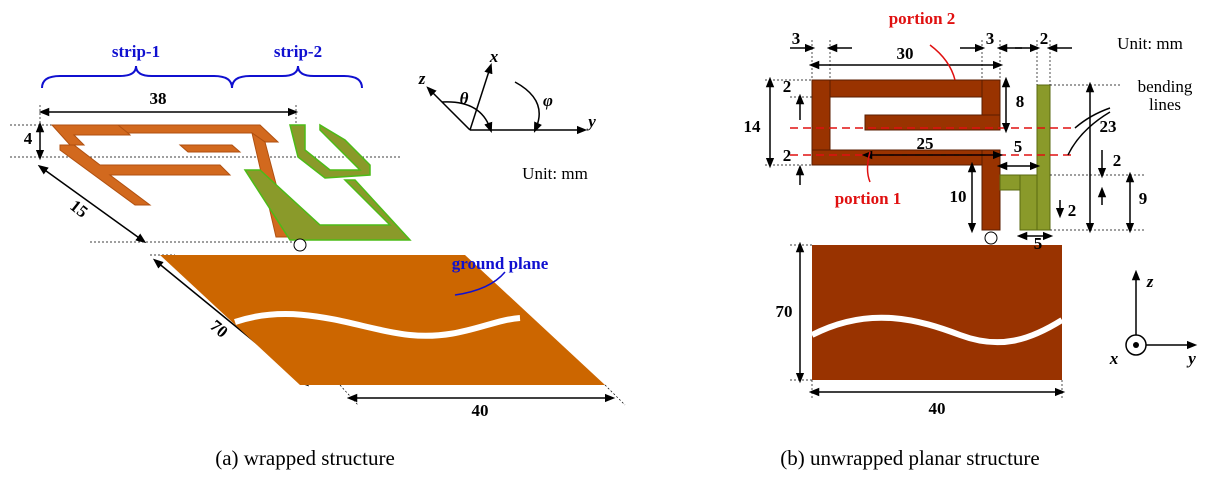  Describe the element at coordinates (500, 263) in the screenshot. I see `label: ground plane` at that location.